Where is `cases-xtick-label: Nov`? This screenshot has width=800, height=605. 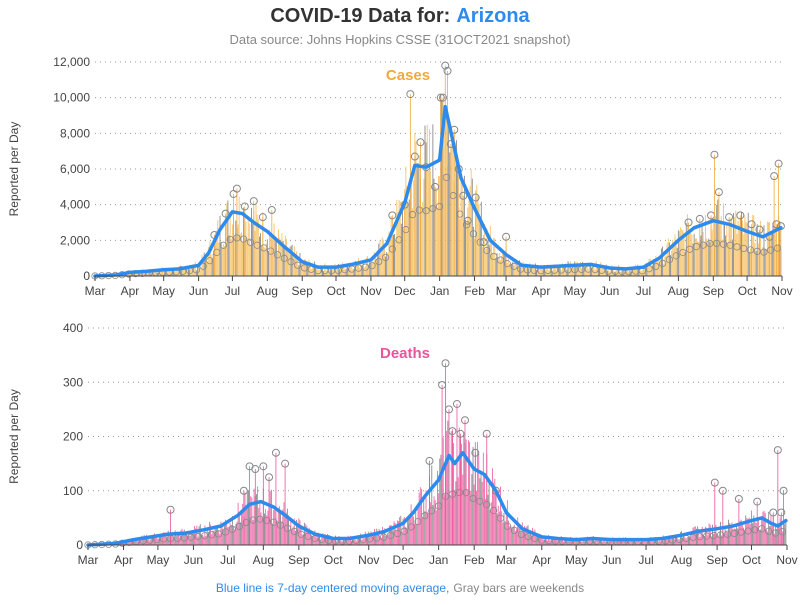
cases-xtick-label: Nov is located at coordinates (781, 291).